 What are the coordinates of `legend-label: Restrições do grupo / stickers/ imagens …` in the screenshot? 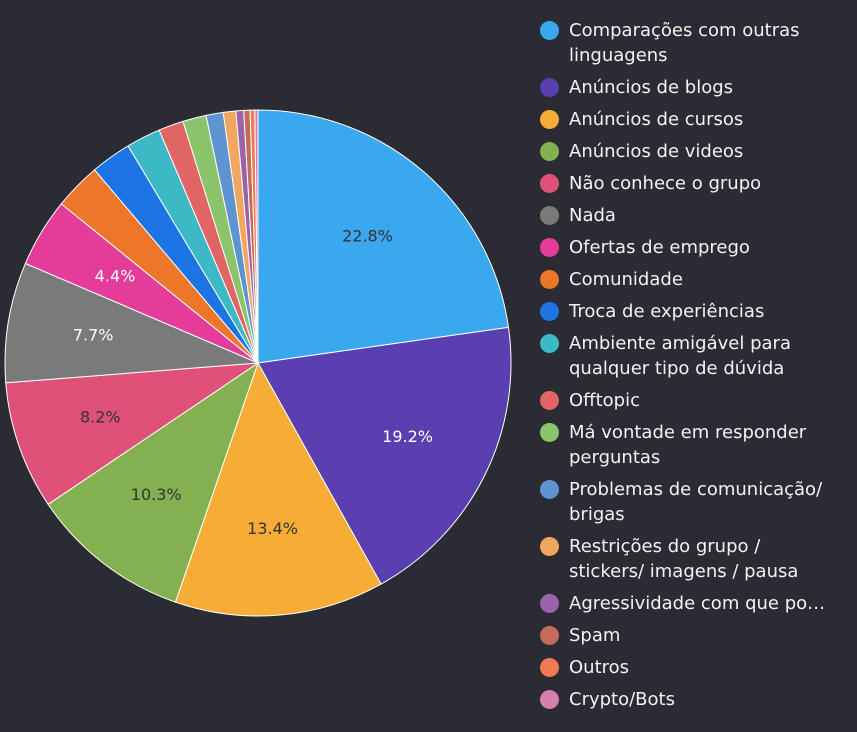 It's located at (684, 559).